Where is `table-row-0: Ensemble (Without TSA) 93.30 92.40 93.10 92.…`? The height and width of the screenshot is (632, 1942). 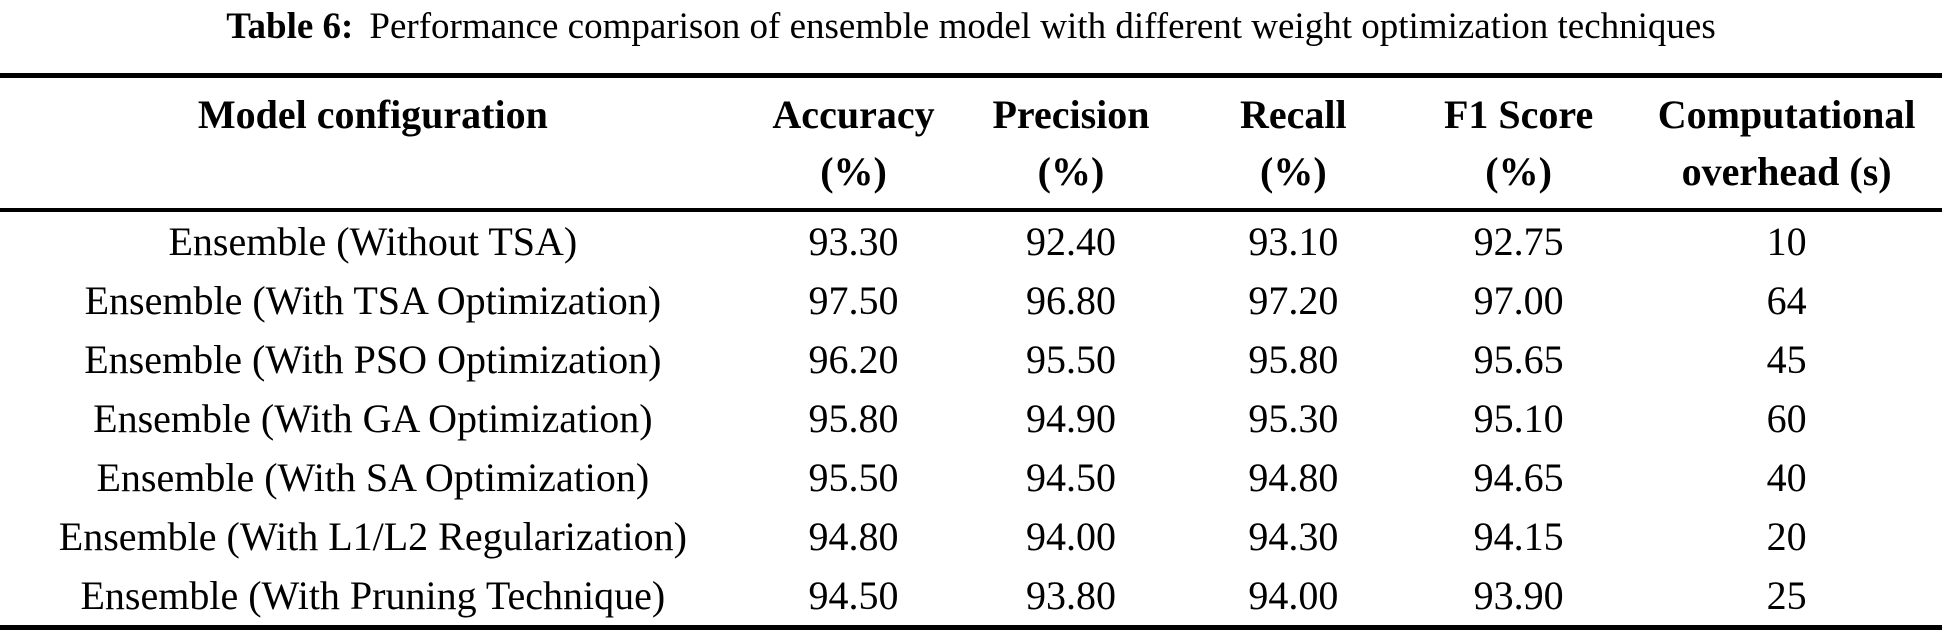 table-row-0: Ensemble (Without TSA) 93.30 92.40 93.10 92.… is located at coordinates (971, 240).